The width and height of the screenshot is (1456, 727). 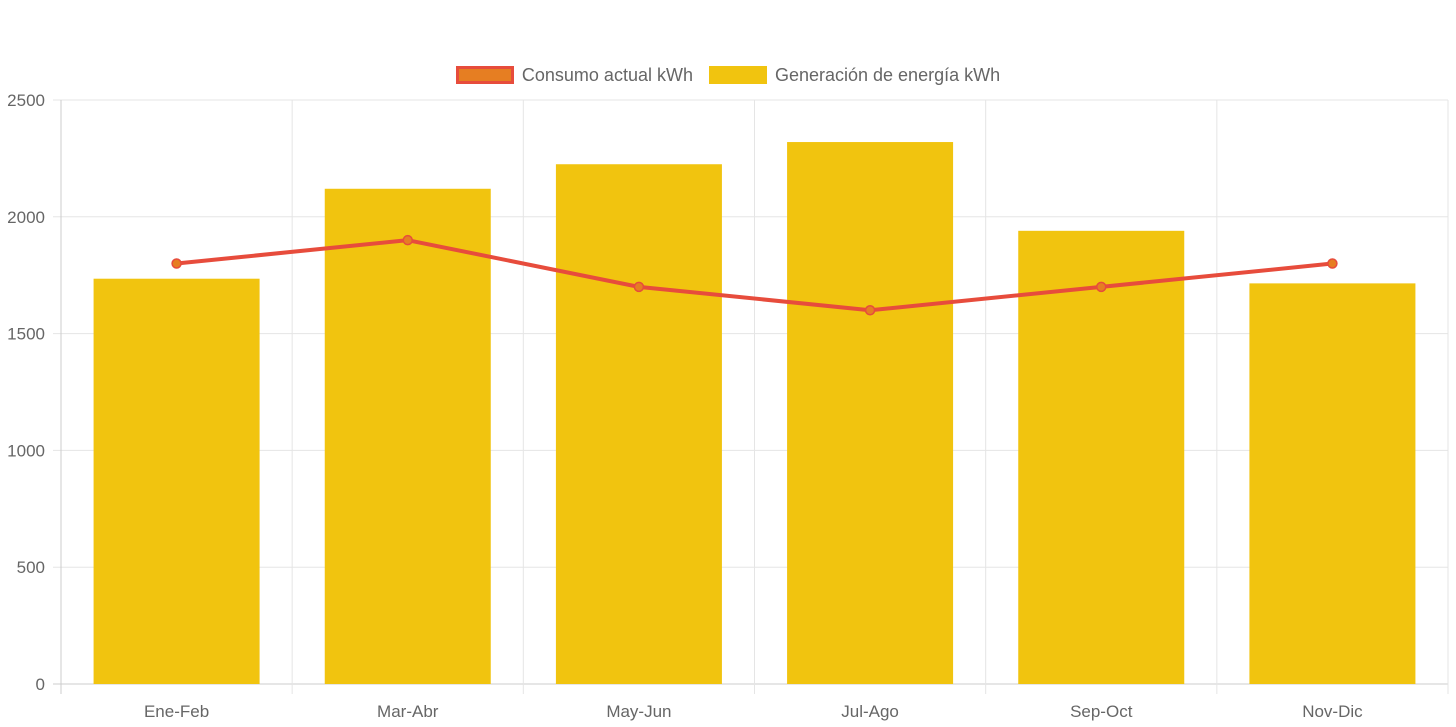 I want to click on x-tick-label: Jul-Ago, so click(x=870, y=711).